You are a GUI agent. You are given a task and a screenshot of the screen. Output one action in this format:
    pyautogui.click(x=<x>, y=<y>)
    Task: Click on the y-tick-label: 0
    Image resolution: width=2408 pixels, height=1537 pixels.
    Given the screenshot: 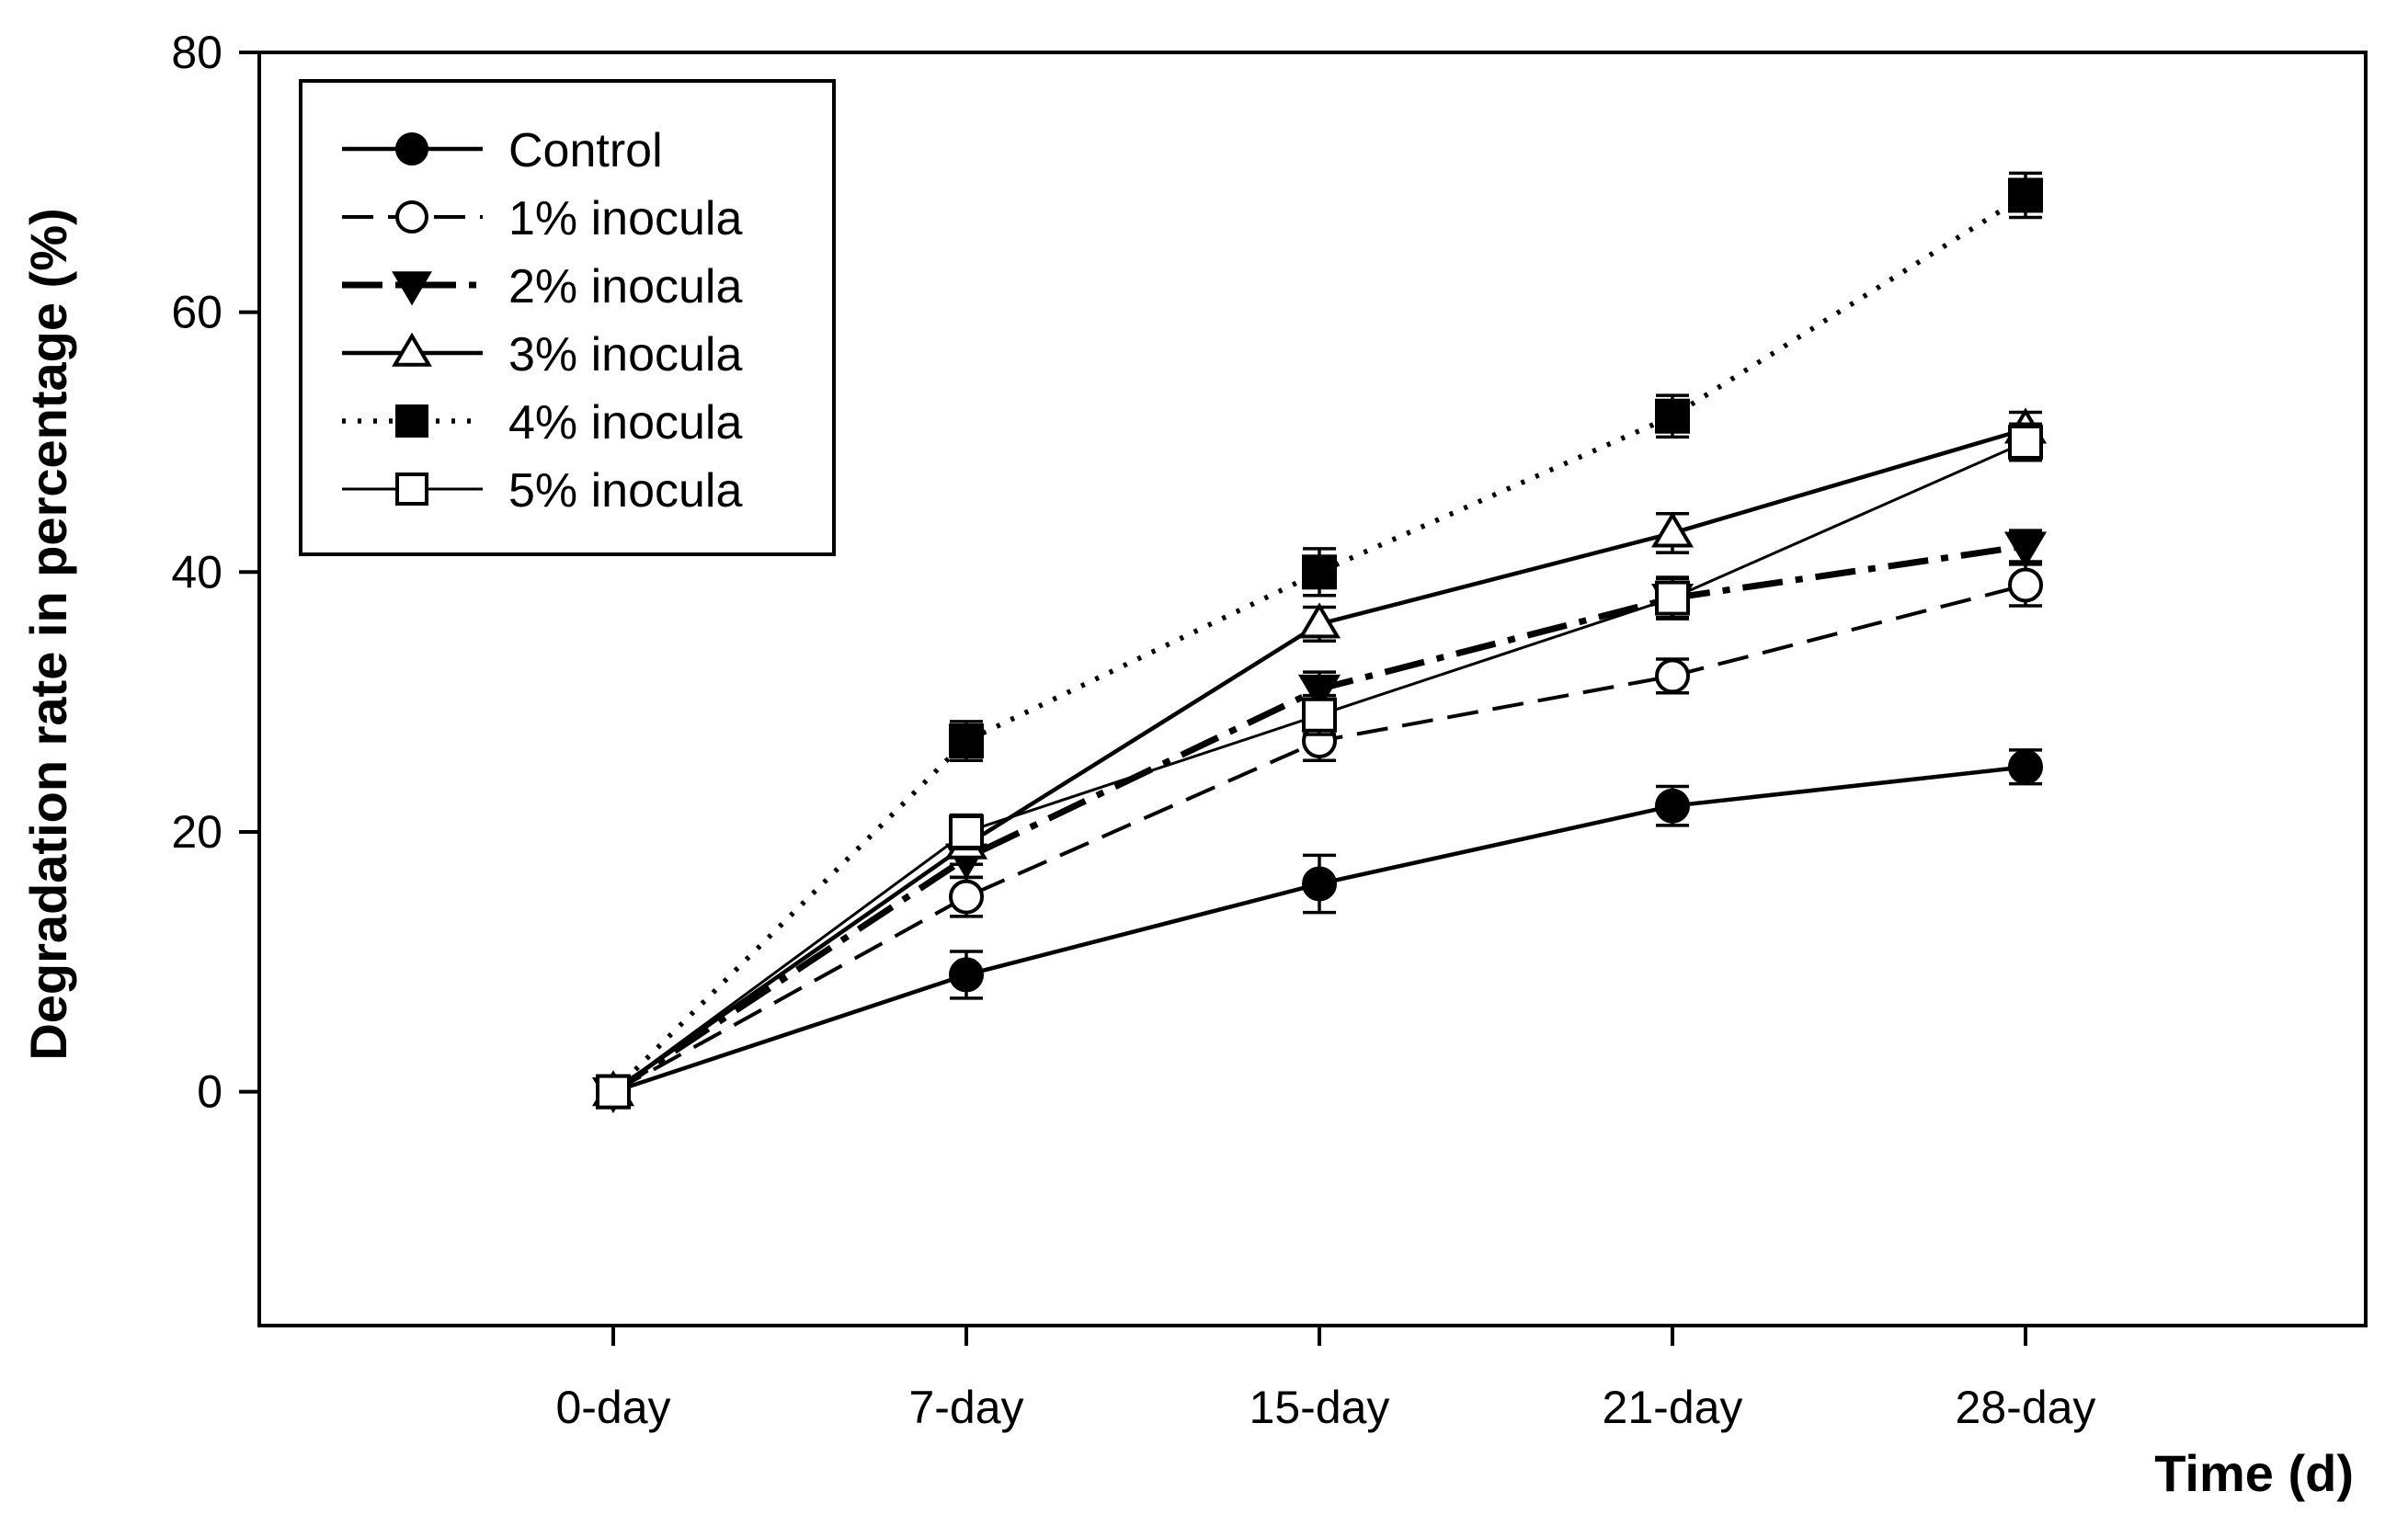 What is the action you would take?
    pyautogui.click(x=210, y=1092)
    